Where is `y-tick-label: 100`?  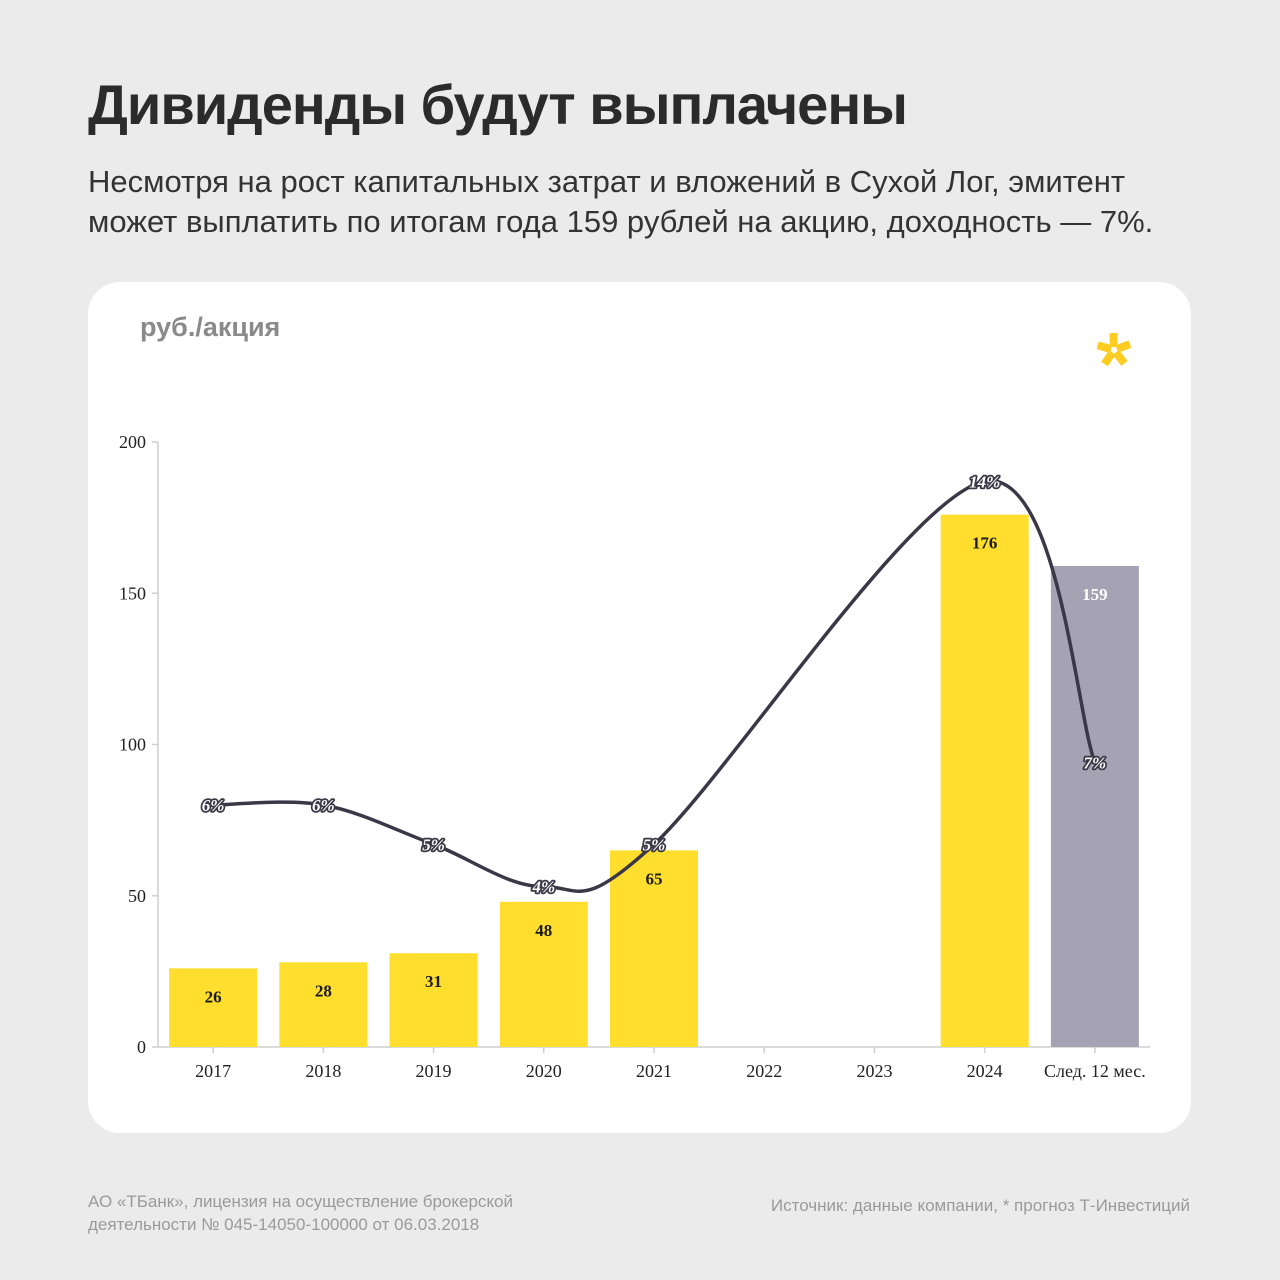
y-tick-label: 100 is located at coordinates (132, 745).